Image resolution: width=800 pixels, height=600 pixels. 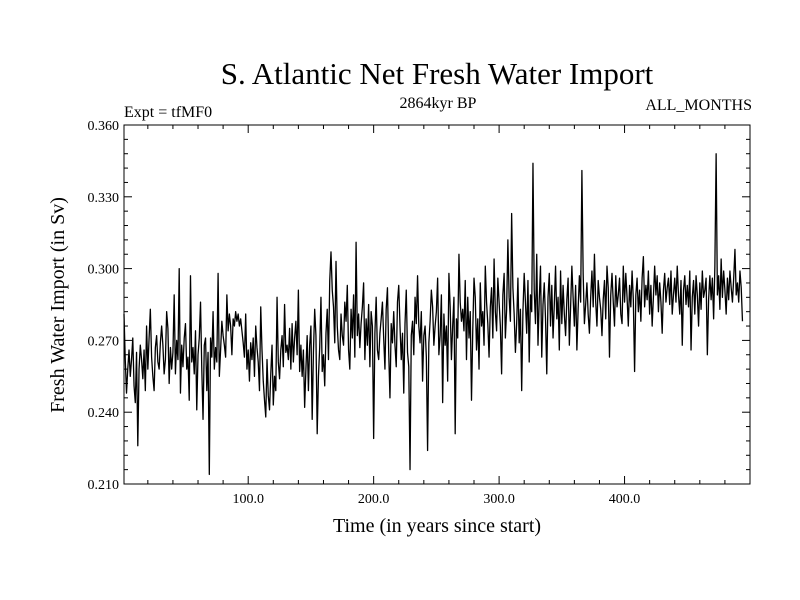 I want to click on chart-title: S. Atlantic Net Fresh Water Import, so click(x=437, y=73).